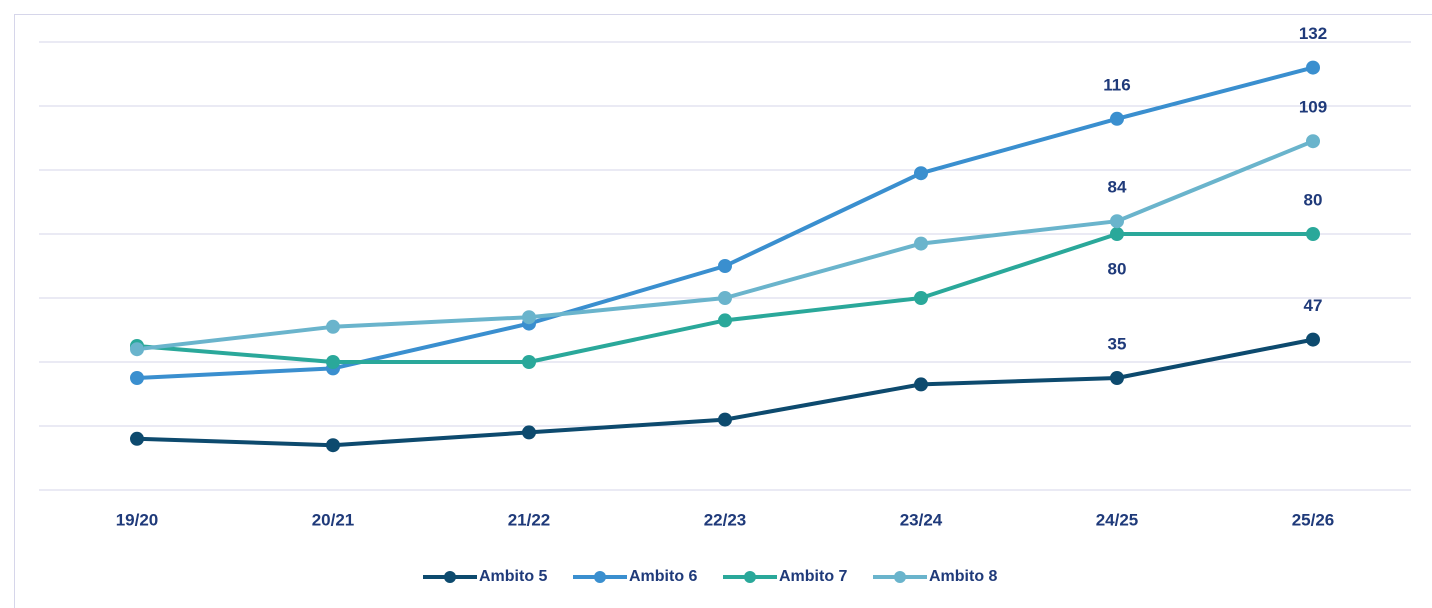  What do you see at coordinates (1117, 343) in the screenshot?
I see `data-label: 35` at bounding box center [1117, 343].